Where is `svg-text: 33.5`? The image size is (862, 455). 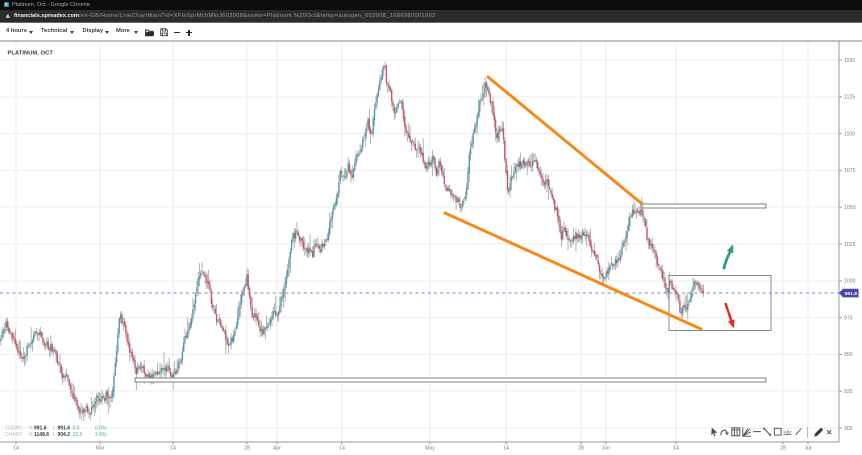 svg-text: 33.5 is located at coordinates (78, 435).